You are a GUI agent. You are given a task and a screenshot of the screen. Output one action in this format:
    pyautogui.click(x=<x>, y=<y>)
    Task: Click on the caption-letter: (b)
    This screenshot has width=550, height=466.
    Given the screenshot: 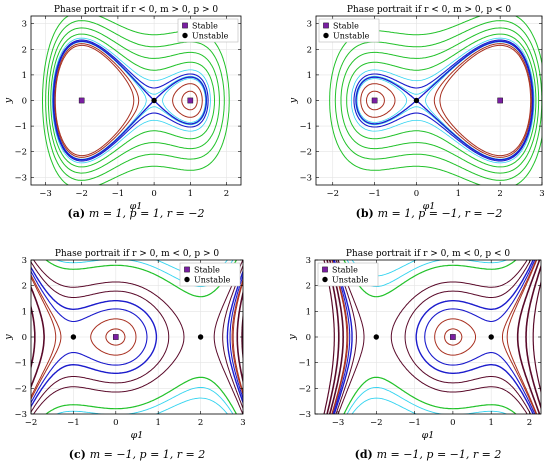 What is the action you would take?
    pyautogui.click(x=367, y=213)
    